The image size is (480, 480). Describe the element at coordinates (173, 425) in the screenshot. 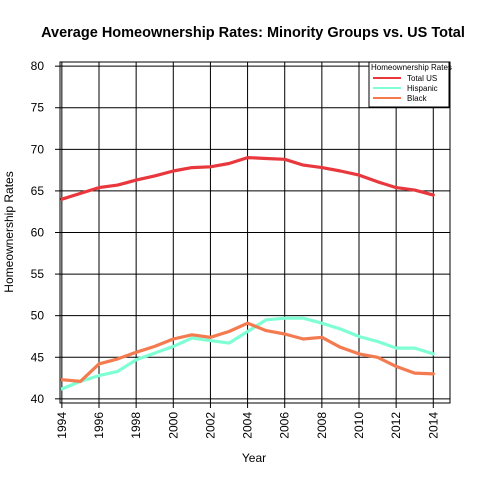

I see `x-tick-label: 2000` at that location.